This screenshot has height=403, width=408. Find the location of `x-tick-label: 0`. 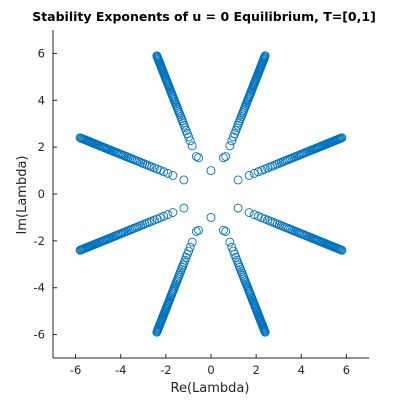

x-tick-label: 0 is located at coordinates (210, 370).